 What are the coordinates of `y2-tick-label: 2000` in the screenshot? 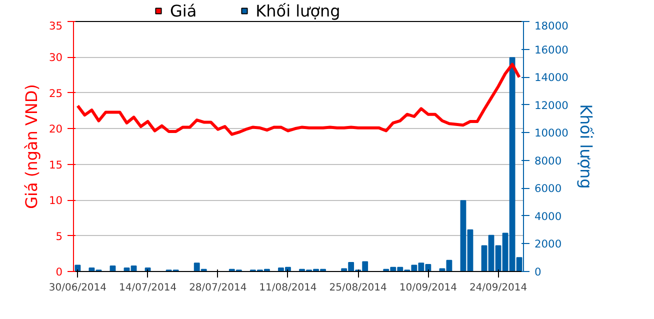 It's located at (548, 244).